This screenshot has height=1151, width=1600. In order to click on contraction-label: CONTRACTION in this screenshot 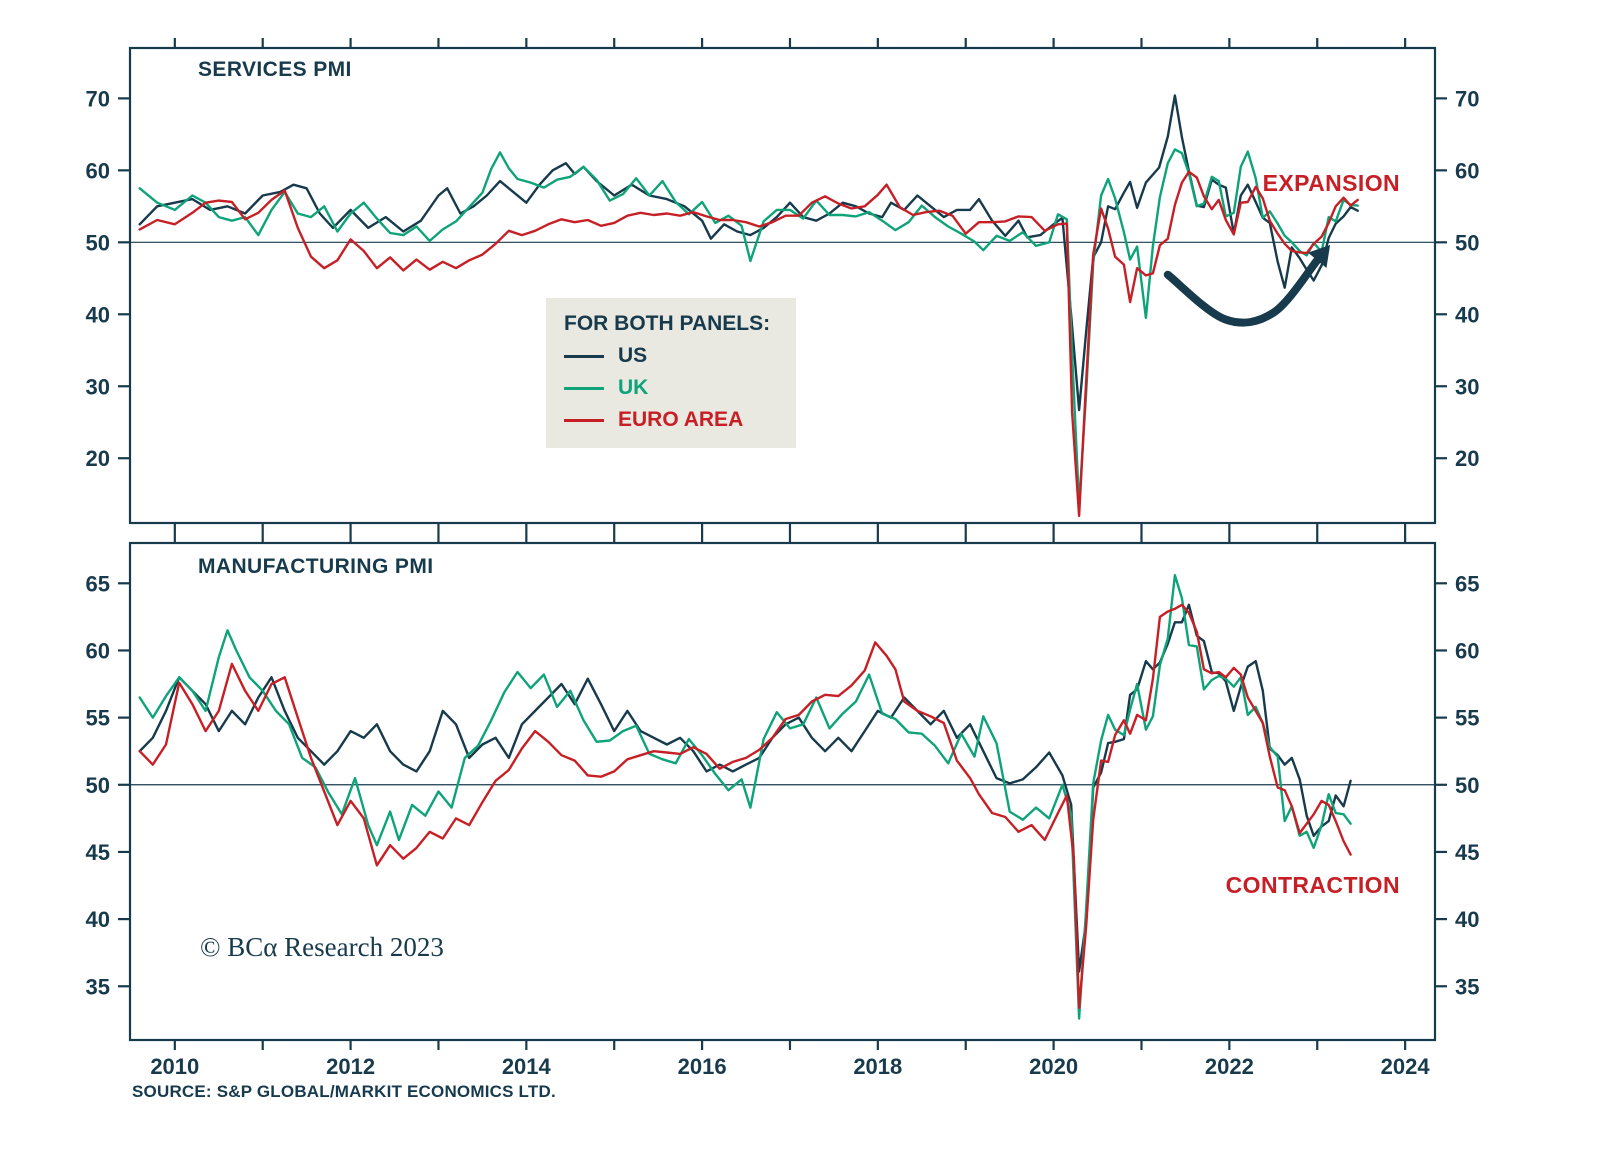, I will do `click(1312, 885)`.